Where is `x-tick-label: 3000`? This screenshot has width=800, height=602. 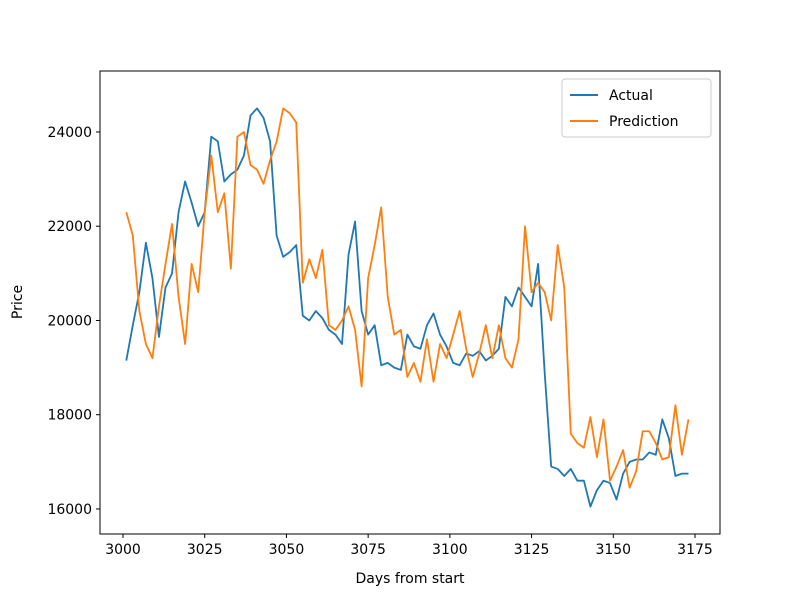 x-tick-label: 3000 is located at coordinates (123, 550).